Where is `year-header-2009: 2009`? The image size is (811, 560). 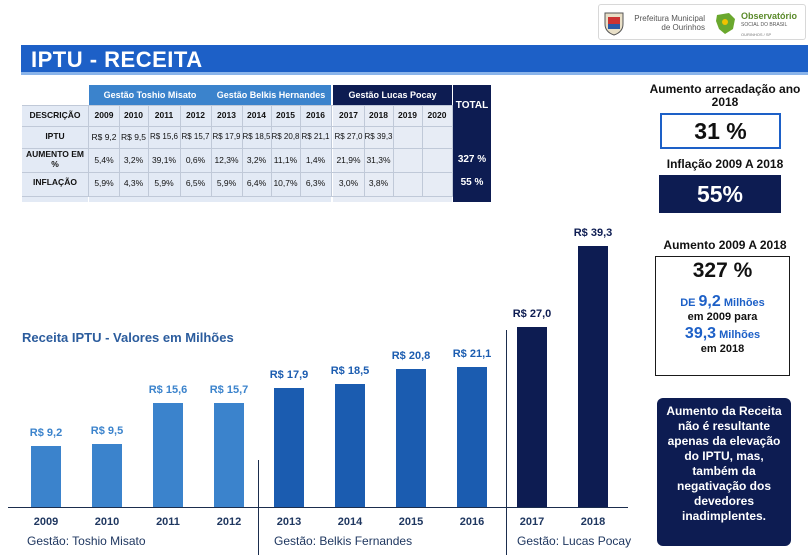 year-header-2009: 2009 is located at coordinates (104, 115).